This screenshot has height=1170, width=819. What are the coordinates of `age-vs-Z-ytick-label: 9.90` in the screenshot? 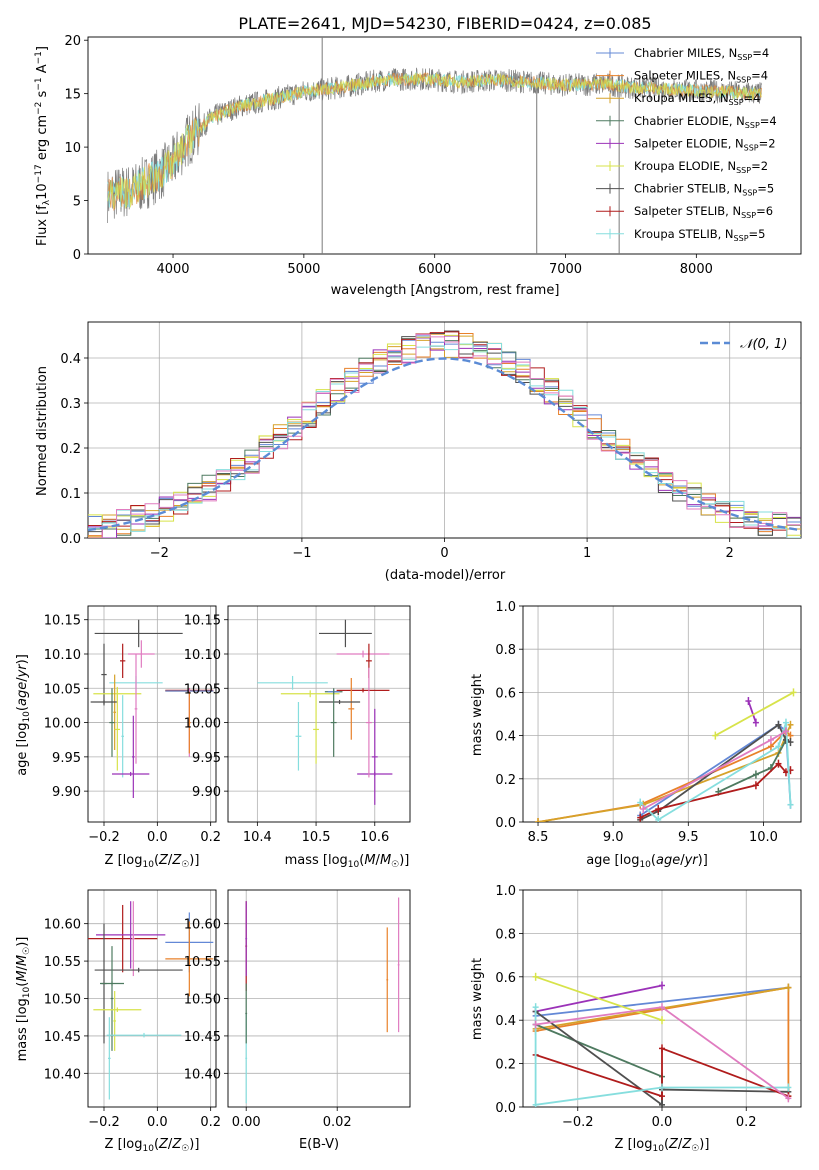 It's located at (66, 792).